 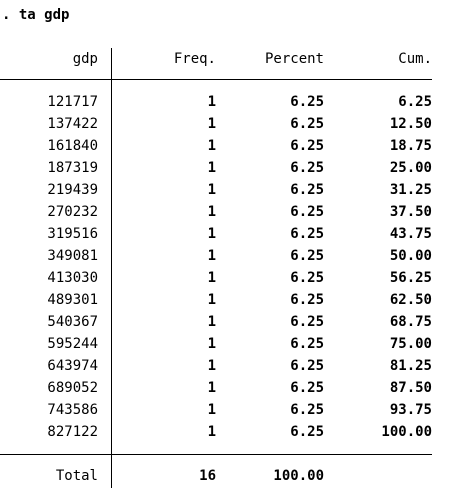 What do you see at coordinates (410, 212) in the screenshot?
I see `row-cum: 37.50` at bounding box center [410, 212].